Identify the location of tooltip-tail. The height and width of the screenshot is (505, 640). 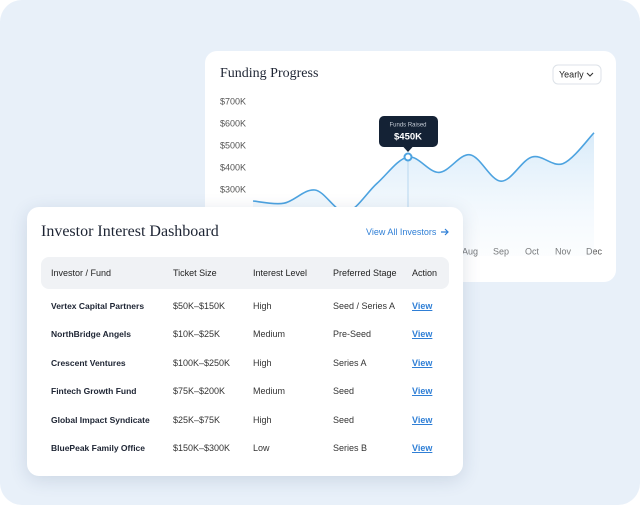
(408, 149).